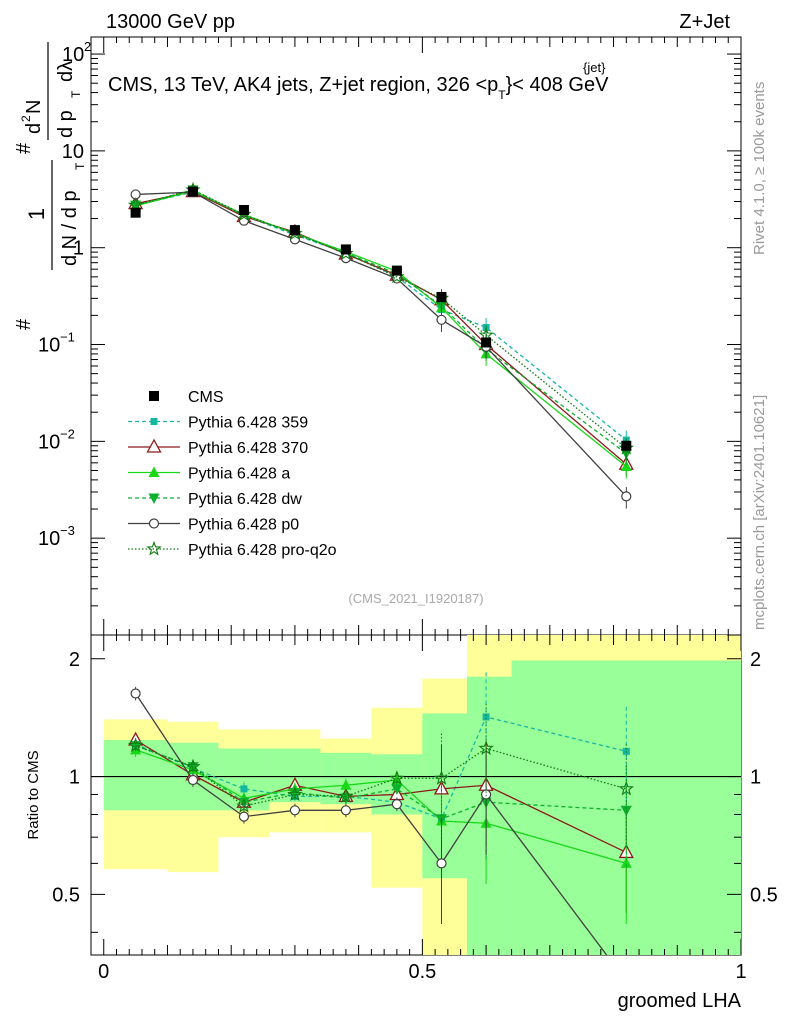 Image resolution: width=786 pixels, height=1024 pixels. Describe the element at coordinates (243, 525) in the screenshot. I see `legend-label-4: Pythia 6.428 p0` at that location.